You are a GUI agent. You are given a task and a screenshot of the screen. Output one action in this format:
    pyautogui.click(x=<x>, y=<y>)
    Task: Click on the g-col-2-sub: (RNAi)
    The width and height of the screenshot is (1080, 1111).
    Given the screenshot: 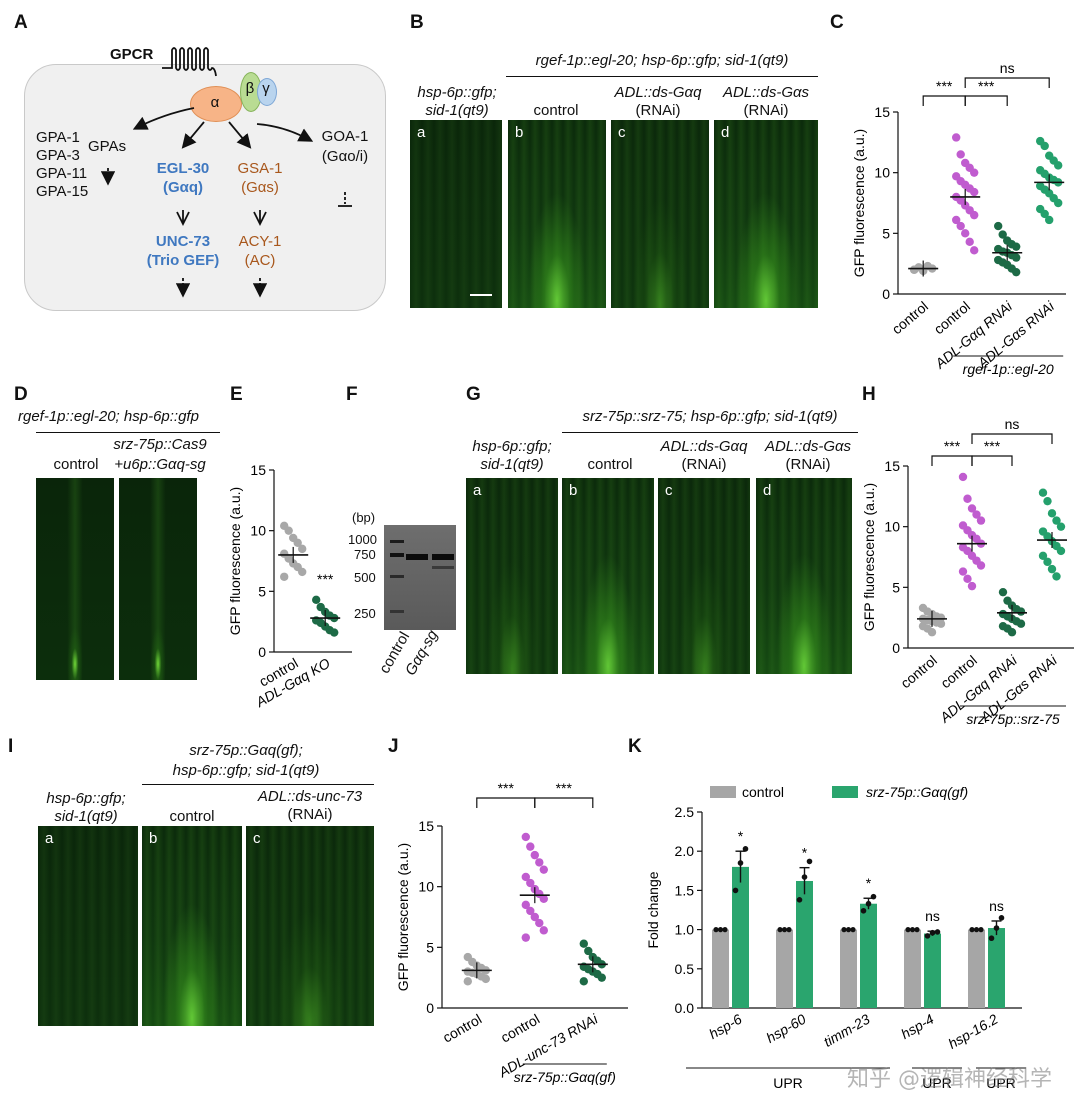 What is the action you would take?
    pyautogui.click(x=704, y=464)
    